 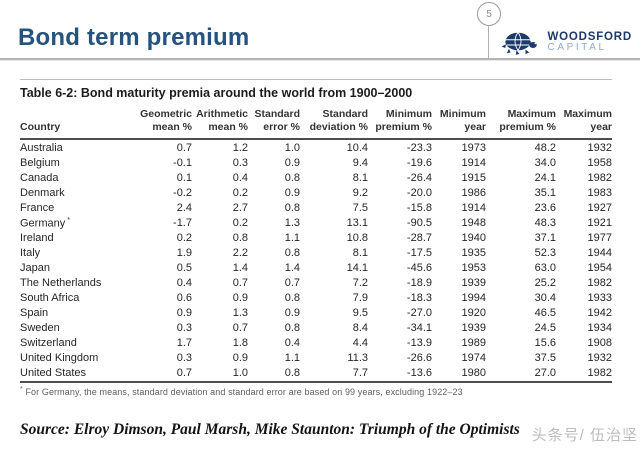 I want to click on value-cell: 2.7, so click(x=240, y=207).